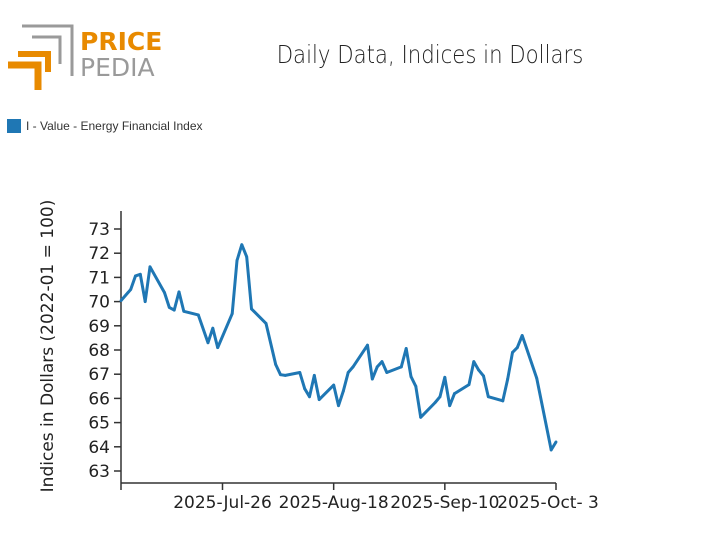 This screenshot has height=555, width=712. I want to click on y-tick-label: 65, so click(99, 424).